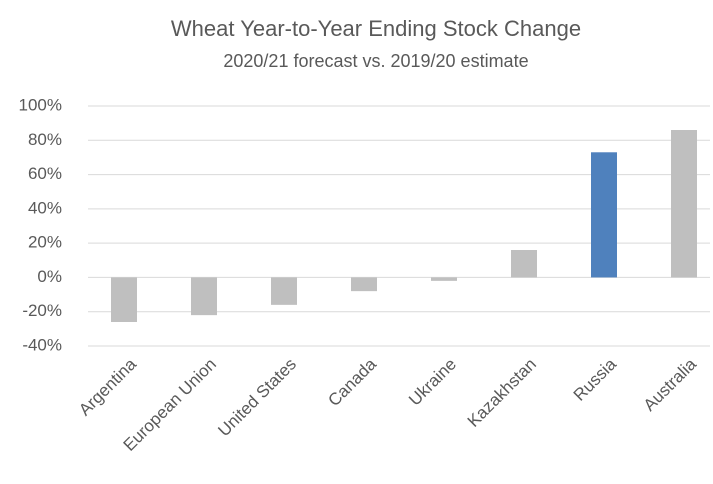 The height and width of the screenshot is (484, 713). Describe the element at coordinates (42, 344) in the screenshot. I see `y-tick-label: -40%` at that location.